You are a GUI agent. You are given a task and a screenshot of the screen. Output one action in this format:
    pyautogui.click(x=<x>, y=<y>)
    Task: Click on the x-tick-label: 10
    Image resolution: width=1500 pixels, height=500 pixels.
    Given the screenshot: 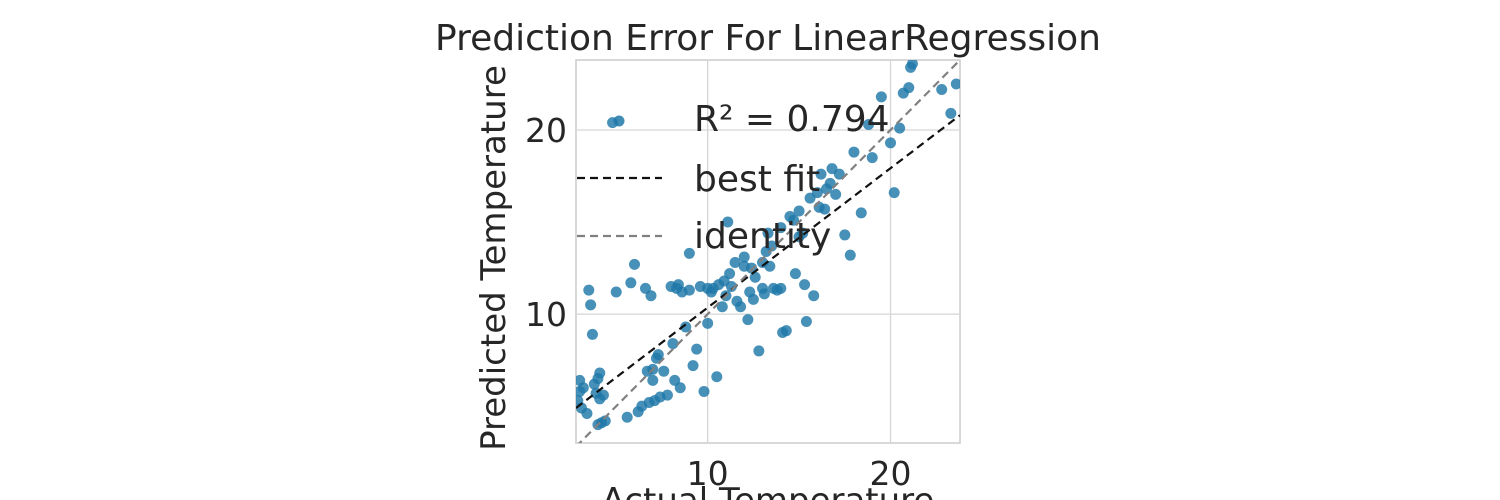 What is the action you would take?
    pyautogui.click(x=708, y=473)
    